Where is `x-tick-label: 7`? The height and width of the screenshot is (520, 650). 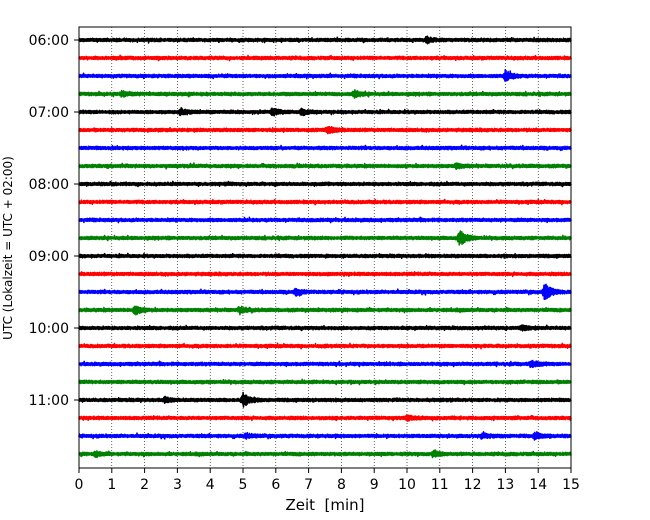
x-tick-label: 7 is located at coordinates (308, 485).